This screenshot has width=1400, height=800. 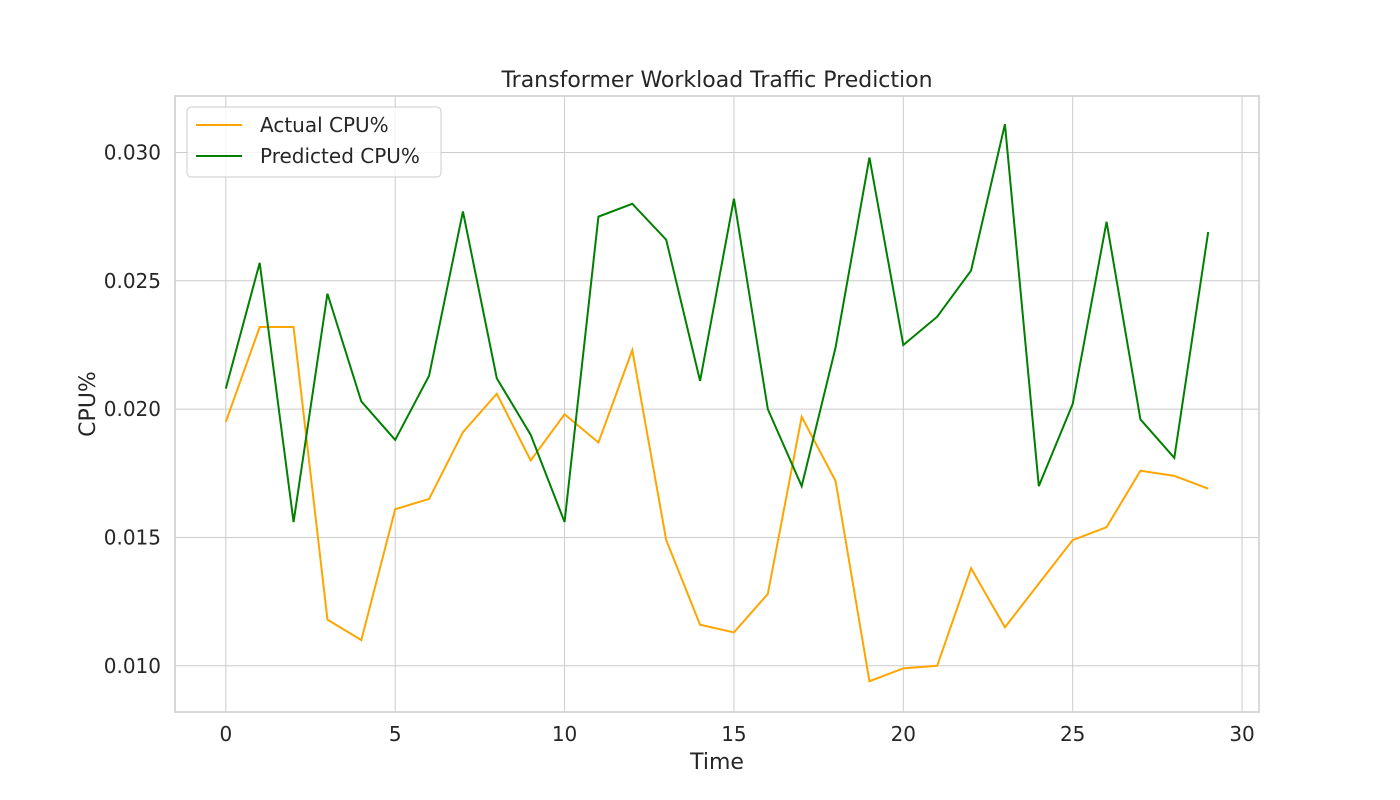 What do you see at coordinates (395, 734) in the screenshot?
I see `x-tick-label: 5` at bounding box center [395, 734].